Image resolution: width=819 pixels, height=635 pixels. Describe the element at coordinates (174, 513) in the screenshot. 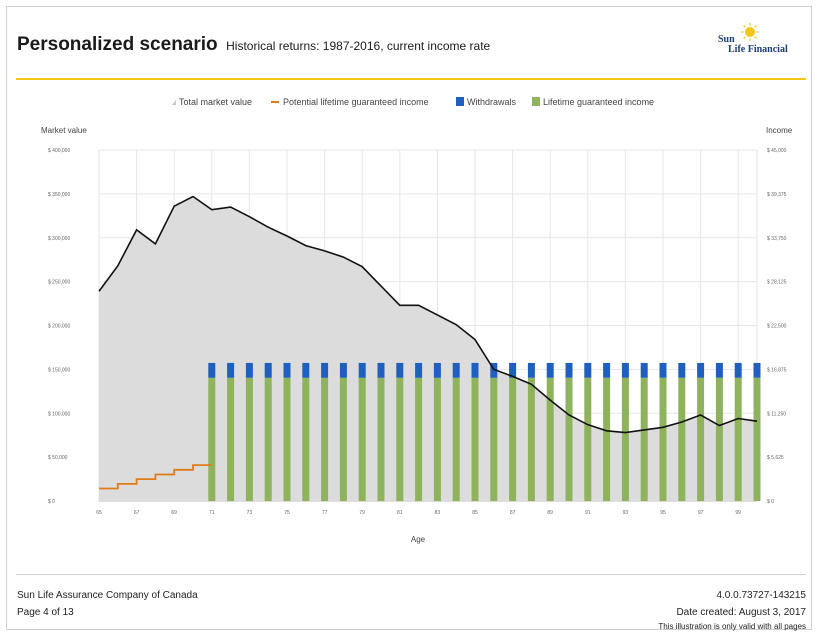

I see `x-tick-label: 69` at that location.